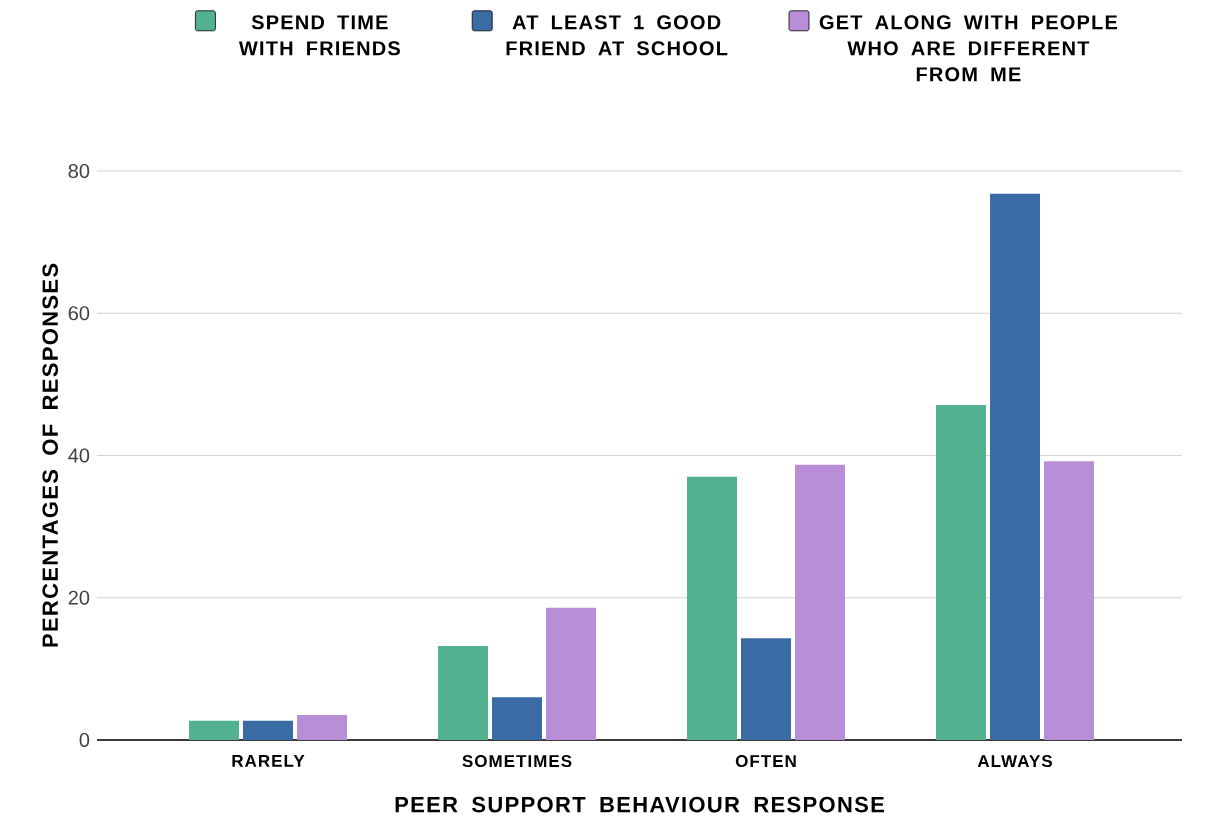 The height and width of the screenshot is (835, 1221). I want to click on x-tick-label: OFTEN, so click(765, 761).